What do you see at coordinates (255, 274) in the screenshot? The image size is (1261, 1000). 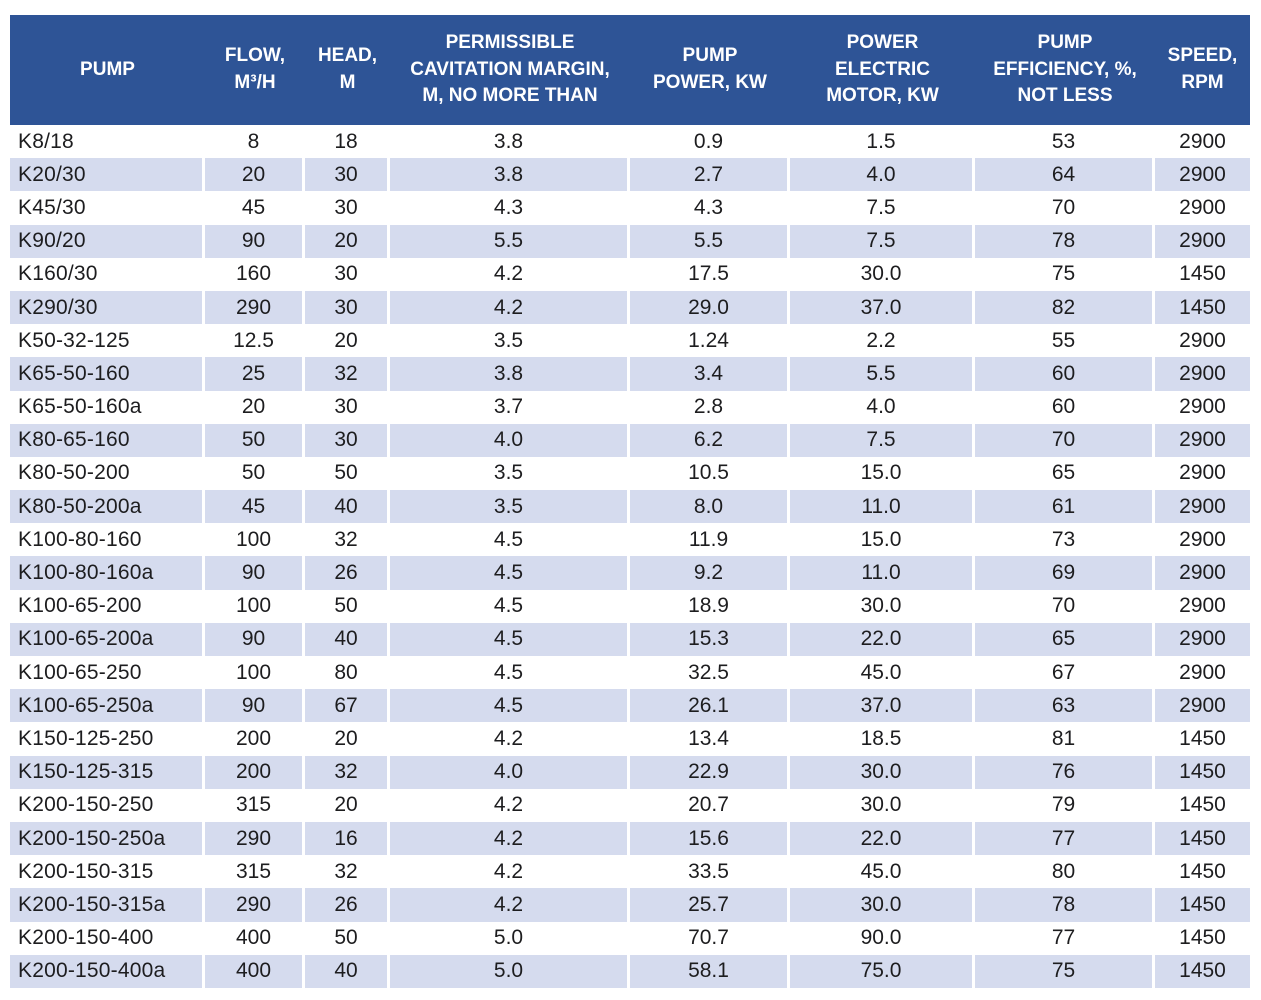 I see `cell-flow: 160` at bounding box center [255, 274].